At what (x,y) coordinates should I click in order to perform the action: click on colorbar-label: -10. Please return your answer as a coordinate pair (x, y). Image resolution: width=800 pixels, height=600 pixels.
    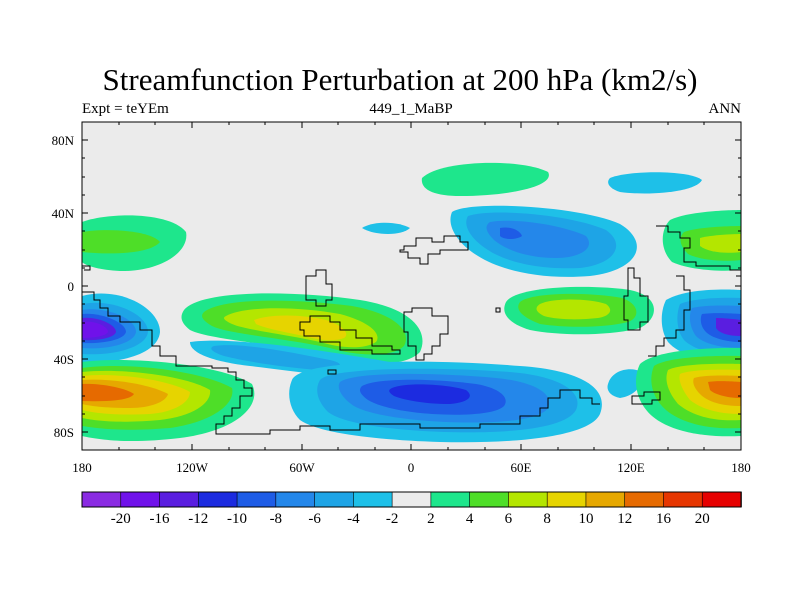
    Looking at the image, I should click on (237, 519).